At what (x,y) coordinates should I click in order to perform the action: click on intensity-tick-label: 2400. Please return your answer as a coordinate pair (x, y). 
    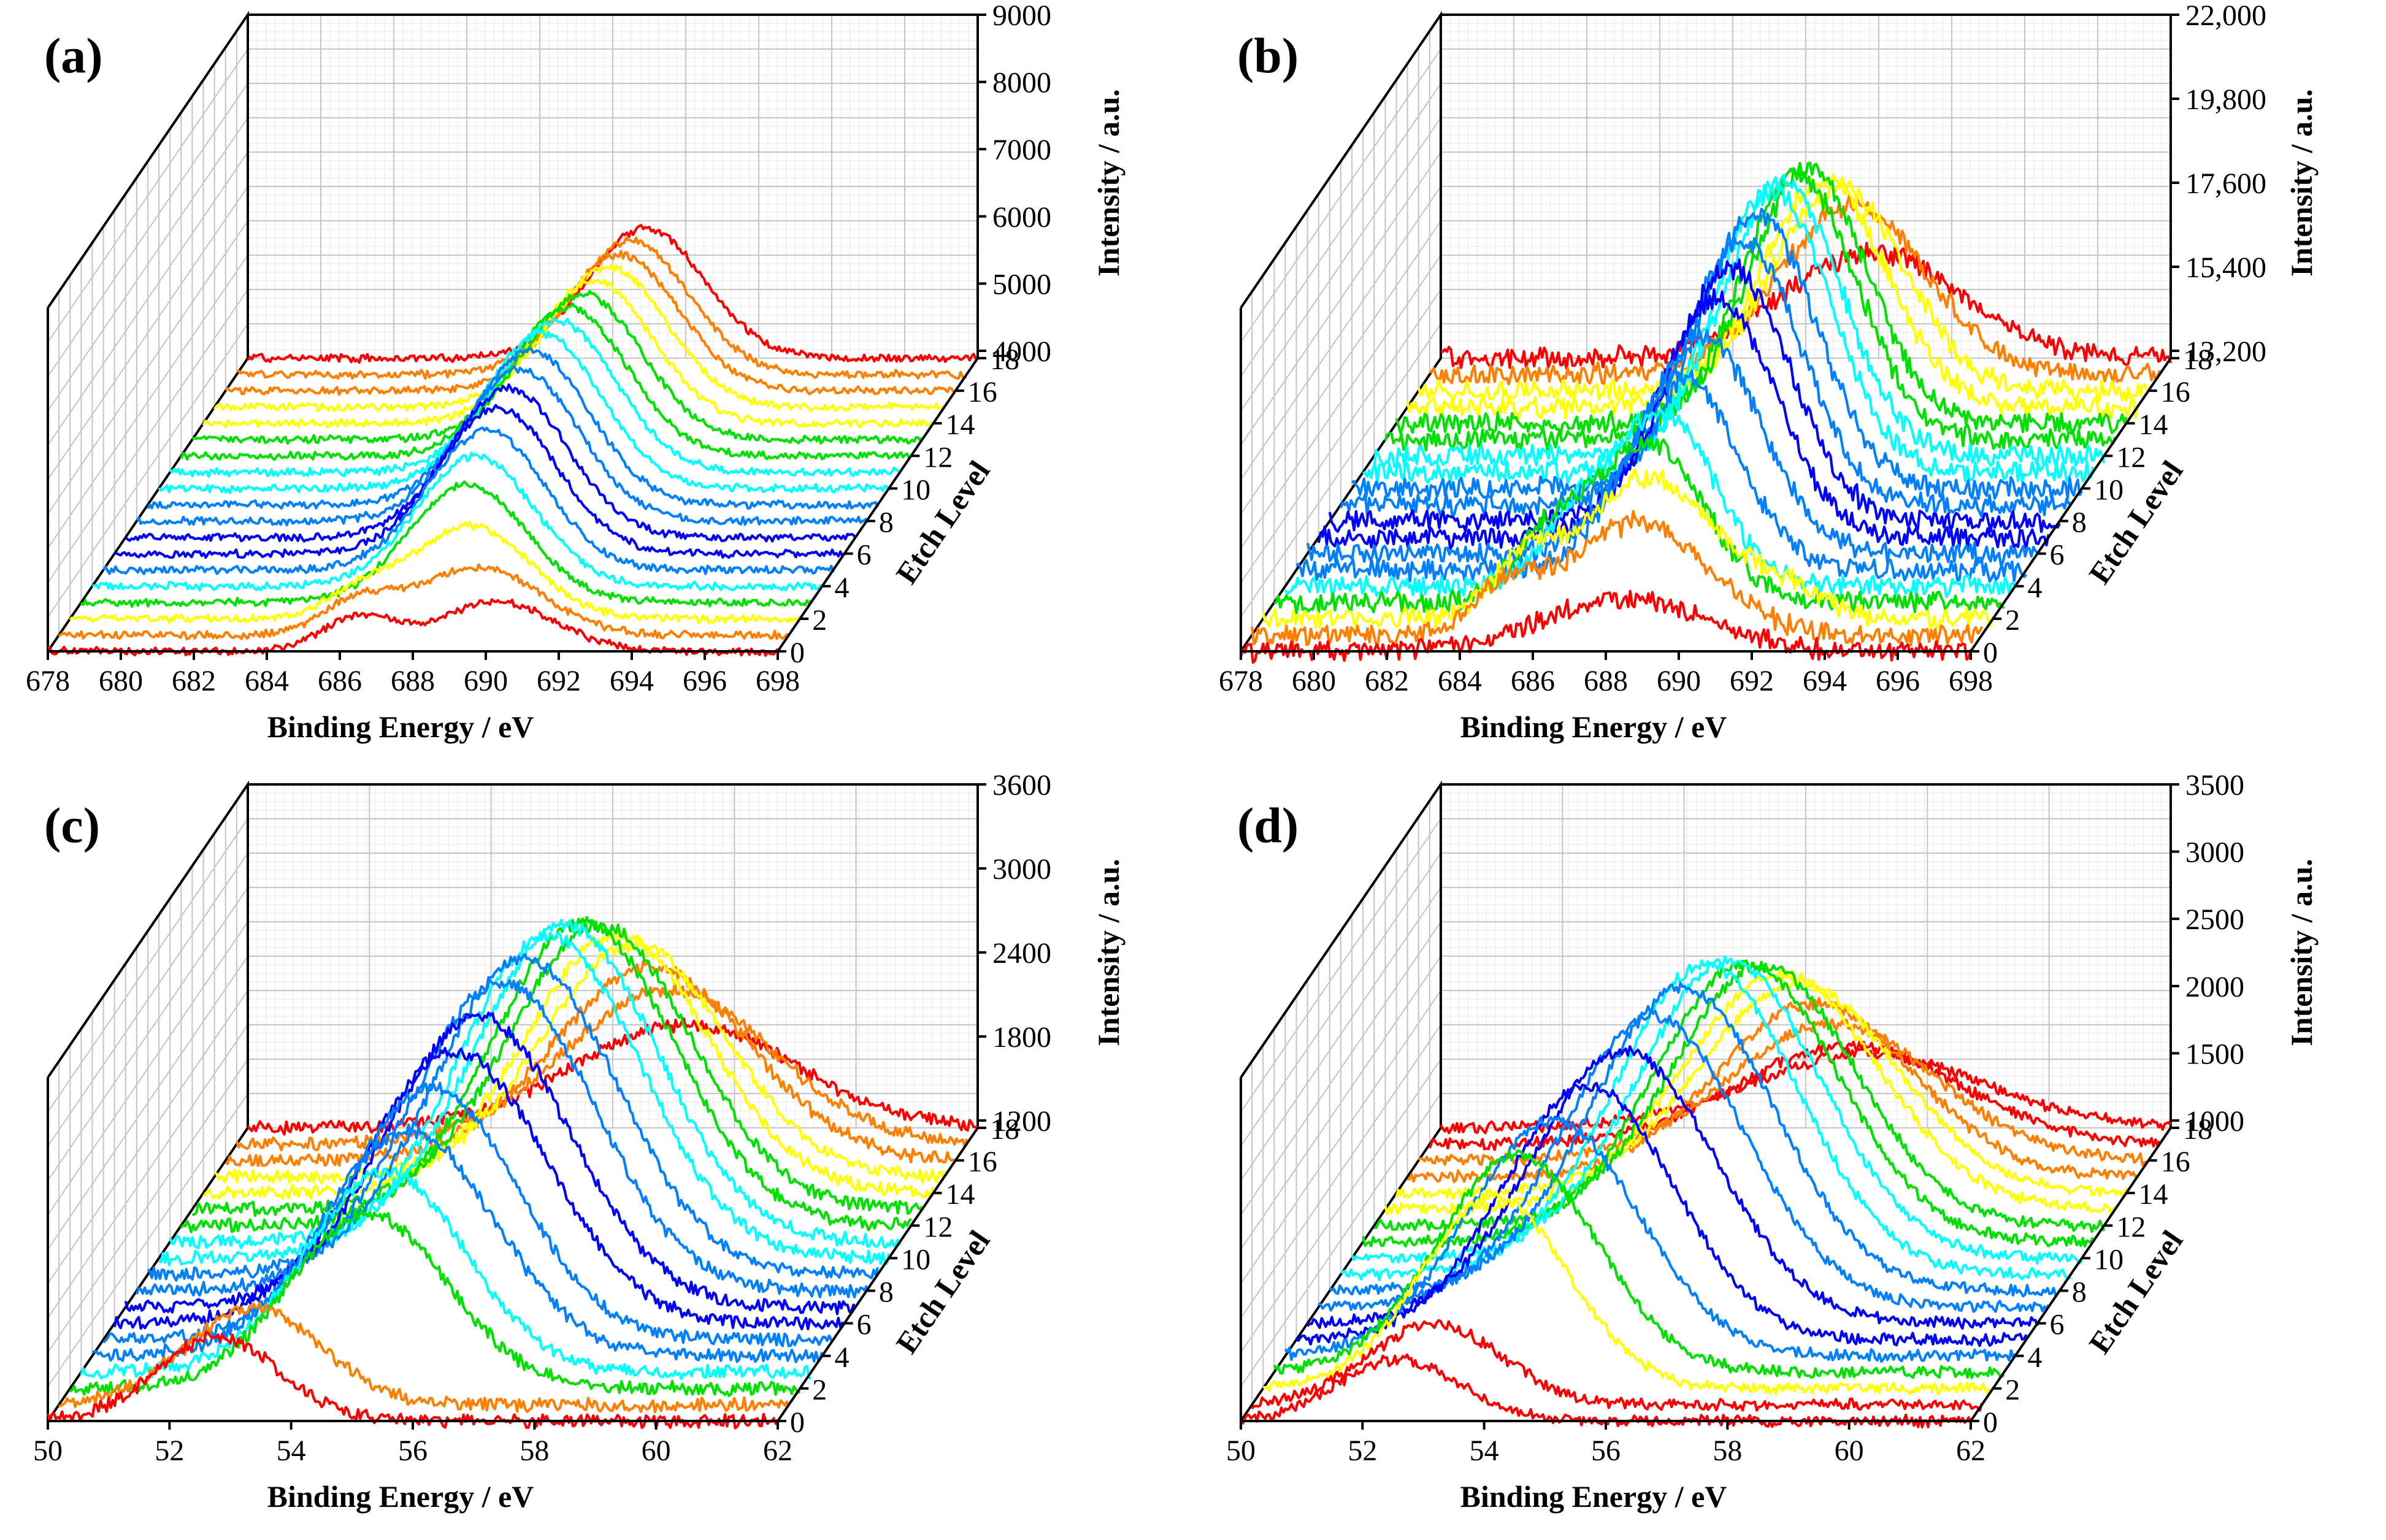
    Looking at the image, I should click on (1021, 954).